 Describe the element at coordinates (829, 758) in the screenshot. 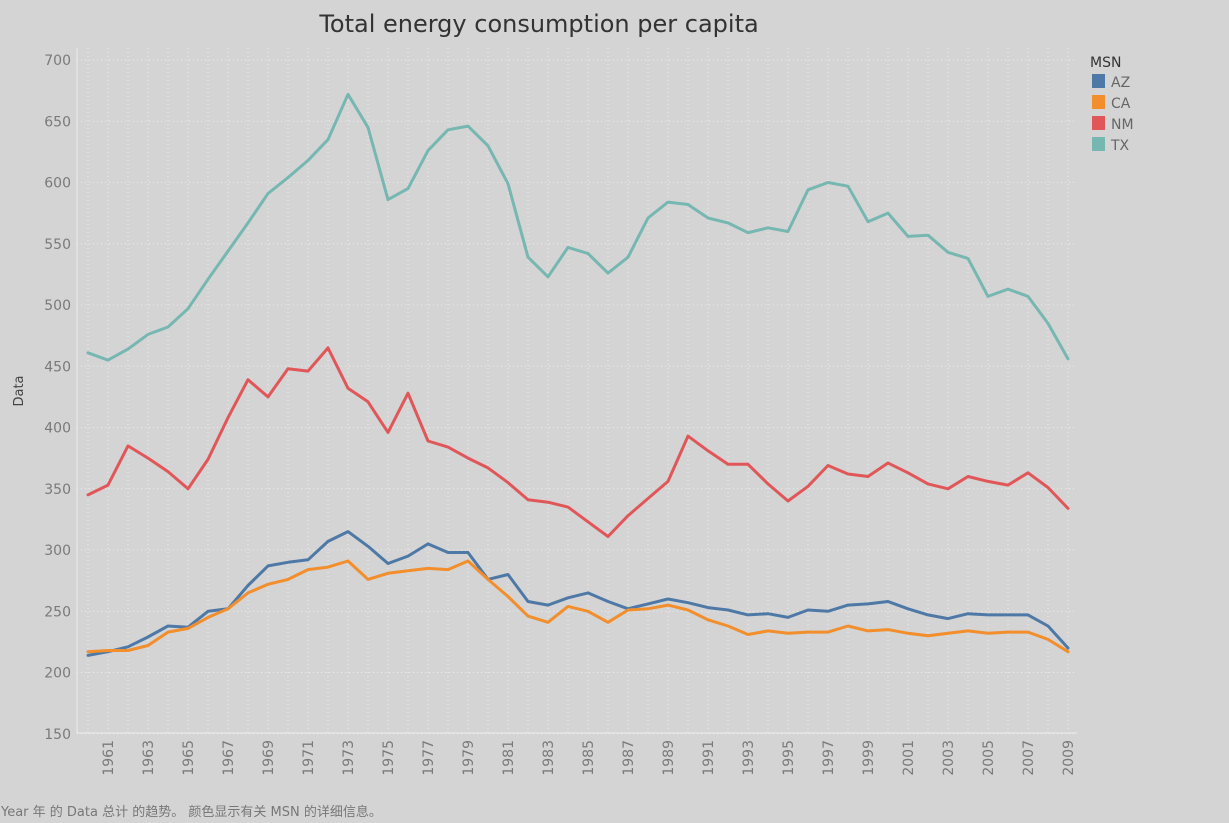

I see `x-tick-label: 1997` at that location.